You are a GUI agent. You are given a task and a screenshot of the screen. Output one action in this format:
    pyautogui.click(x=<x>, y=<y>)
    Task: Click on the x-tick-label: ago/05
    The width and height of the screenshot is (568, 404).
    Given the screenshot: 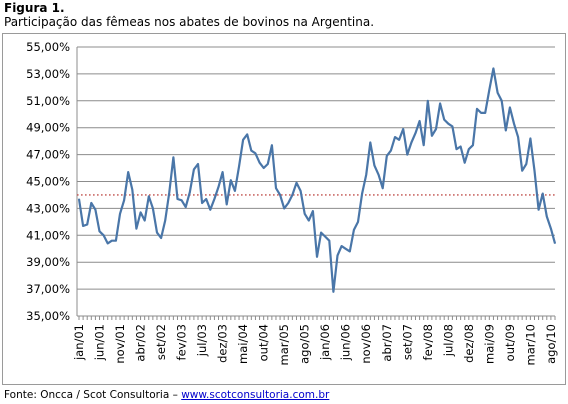 What is the action you would take?
    pyautogui.click(x=305, y=344)
    